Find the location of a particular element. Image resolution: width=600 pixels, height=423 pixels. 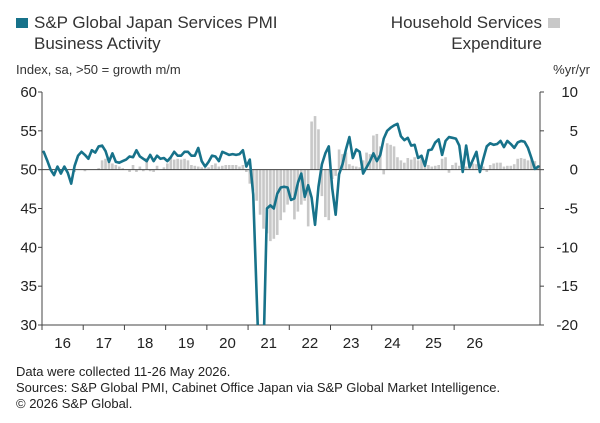

x-tick-label: 25 is located at coordinates (433, 343).